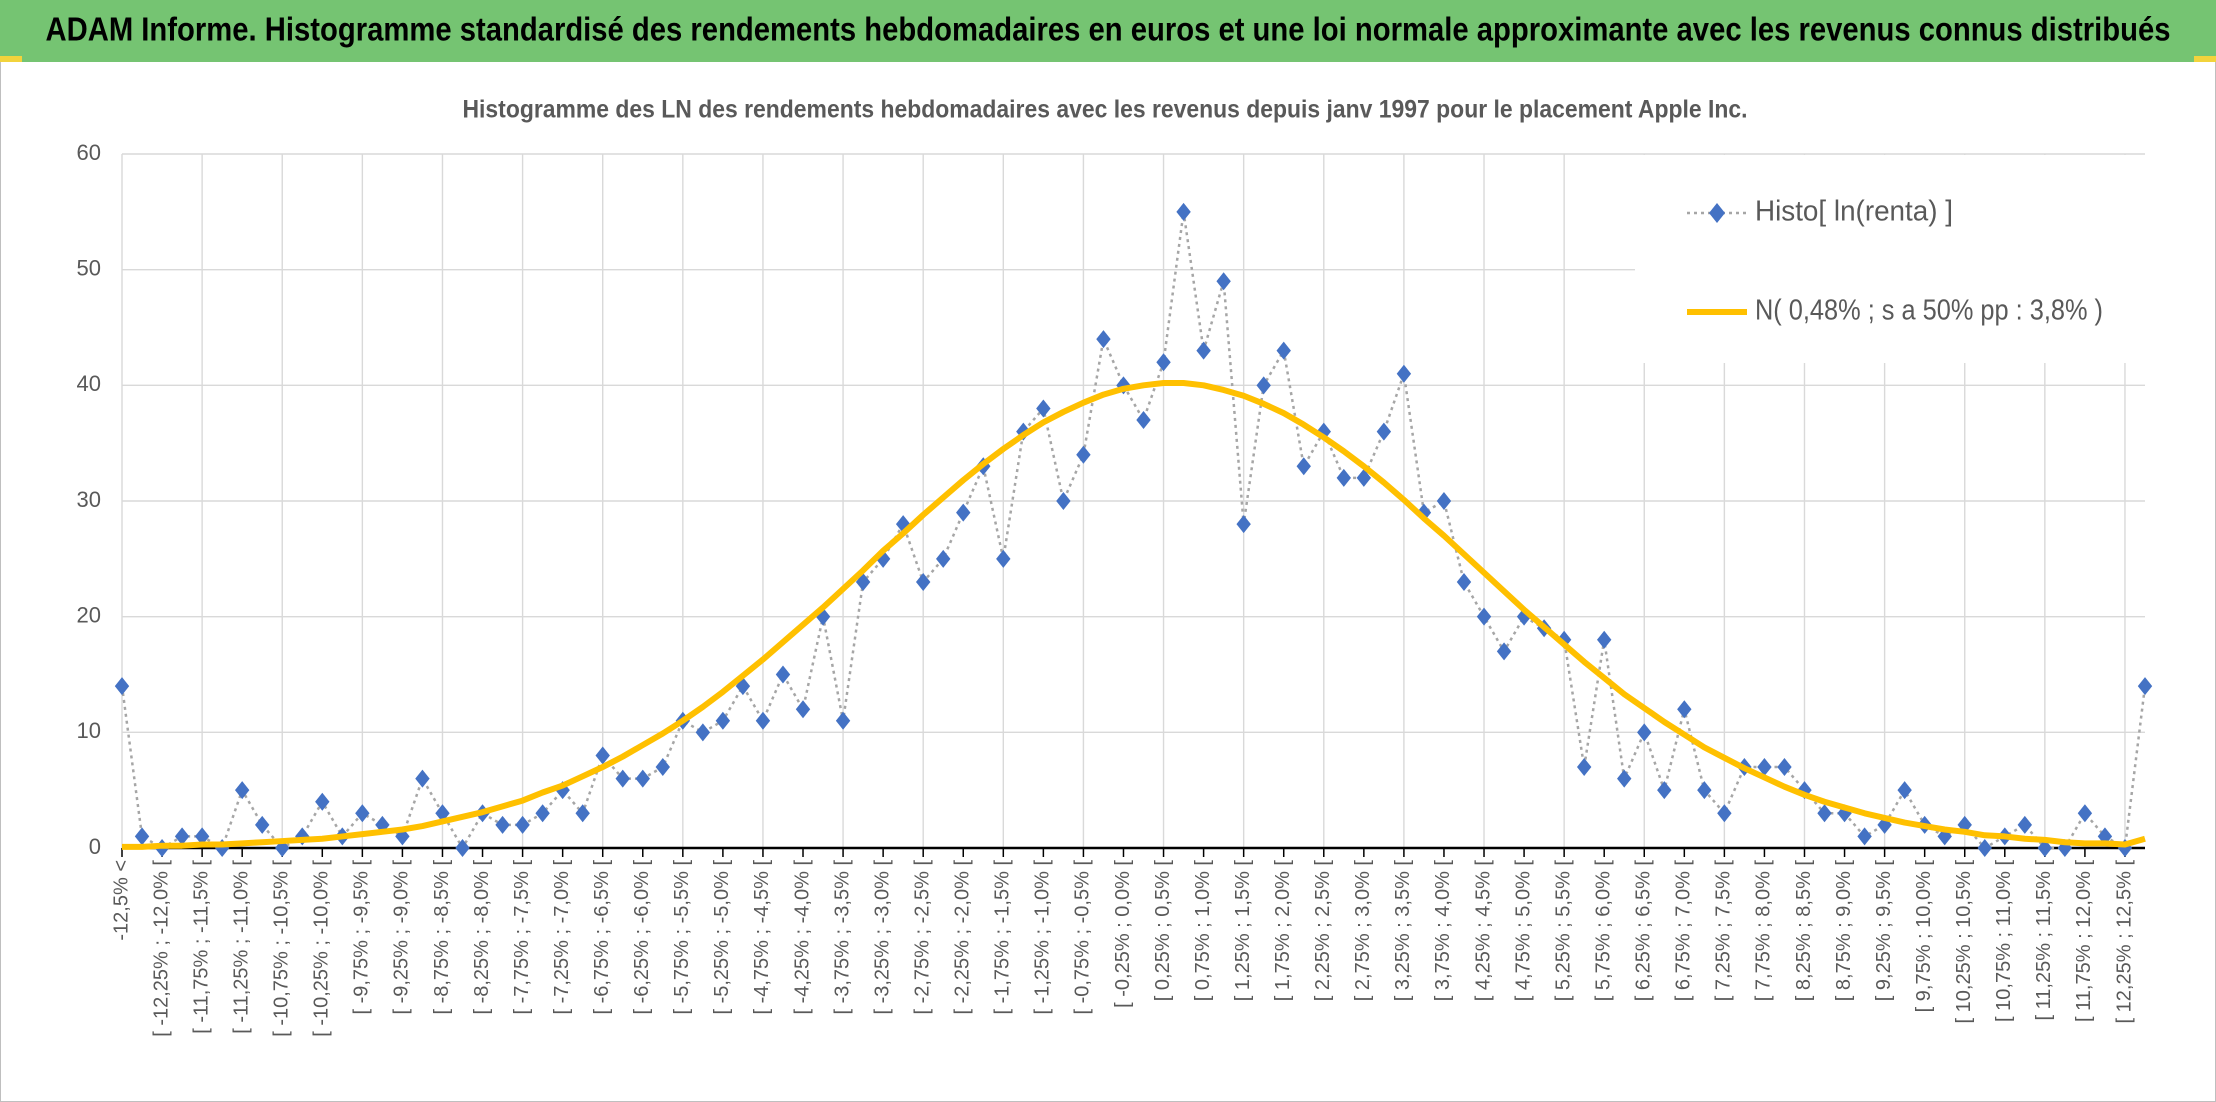  Describe the element at coordinates (362, 937) in the screenshot. I see `x-tick-label: [ -9,75% ; -9,5% [` at that location.